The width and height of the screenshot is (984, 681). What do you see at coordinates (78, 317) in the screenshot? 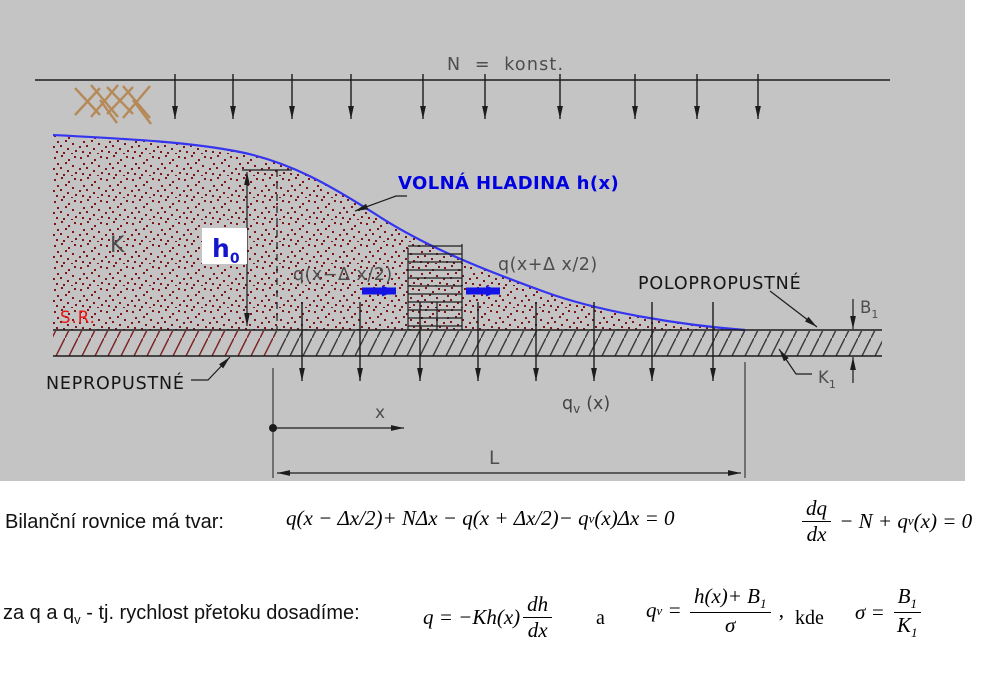
I see `datum-label: S.R.` at bounding box center [78, 317].